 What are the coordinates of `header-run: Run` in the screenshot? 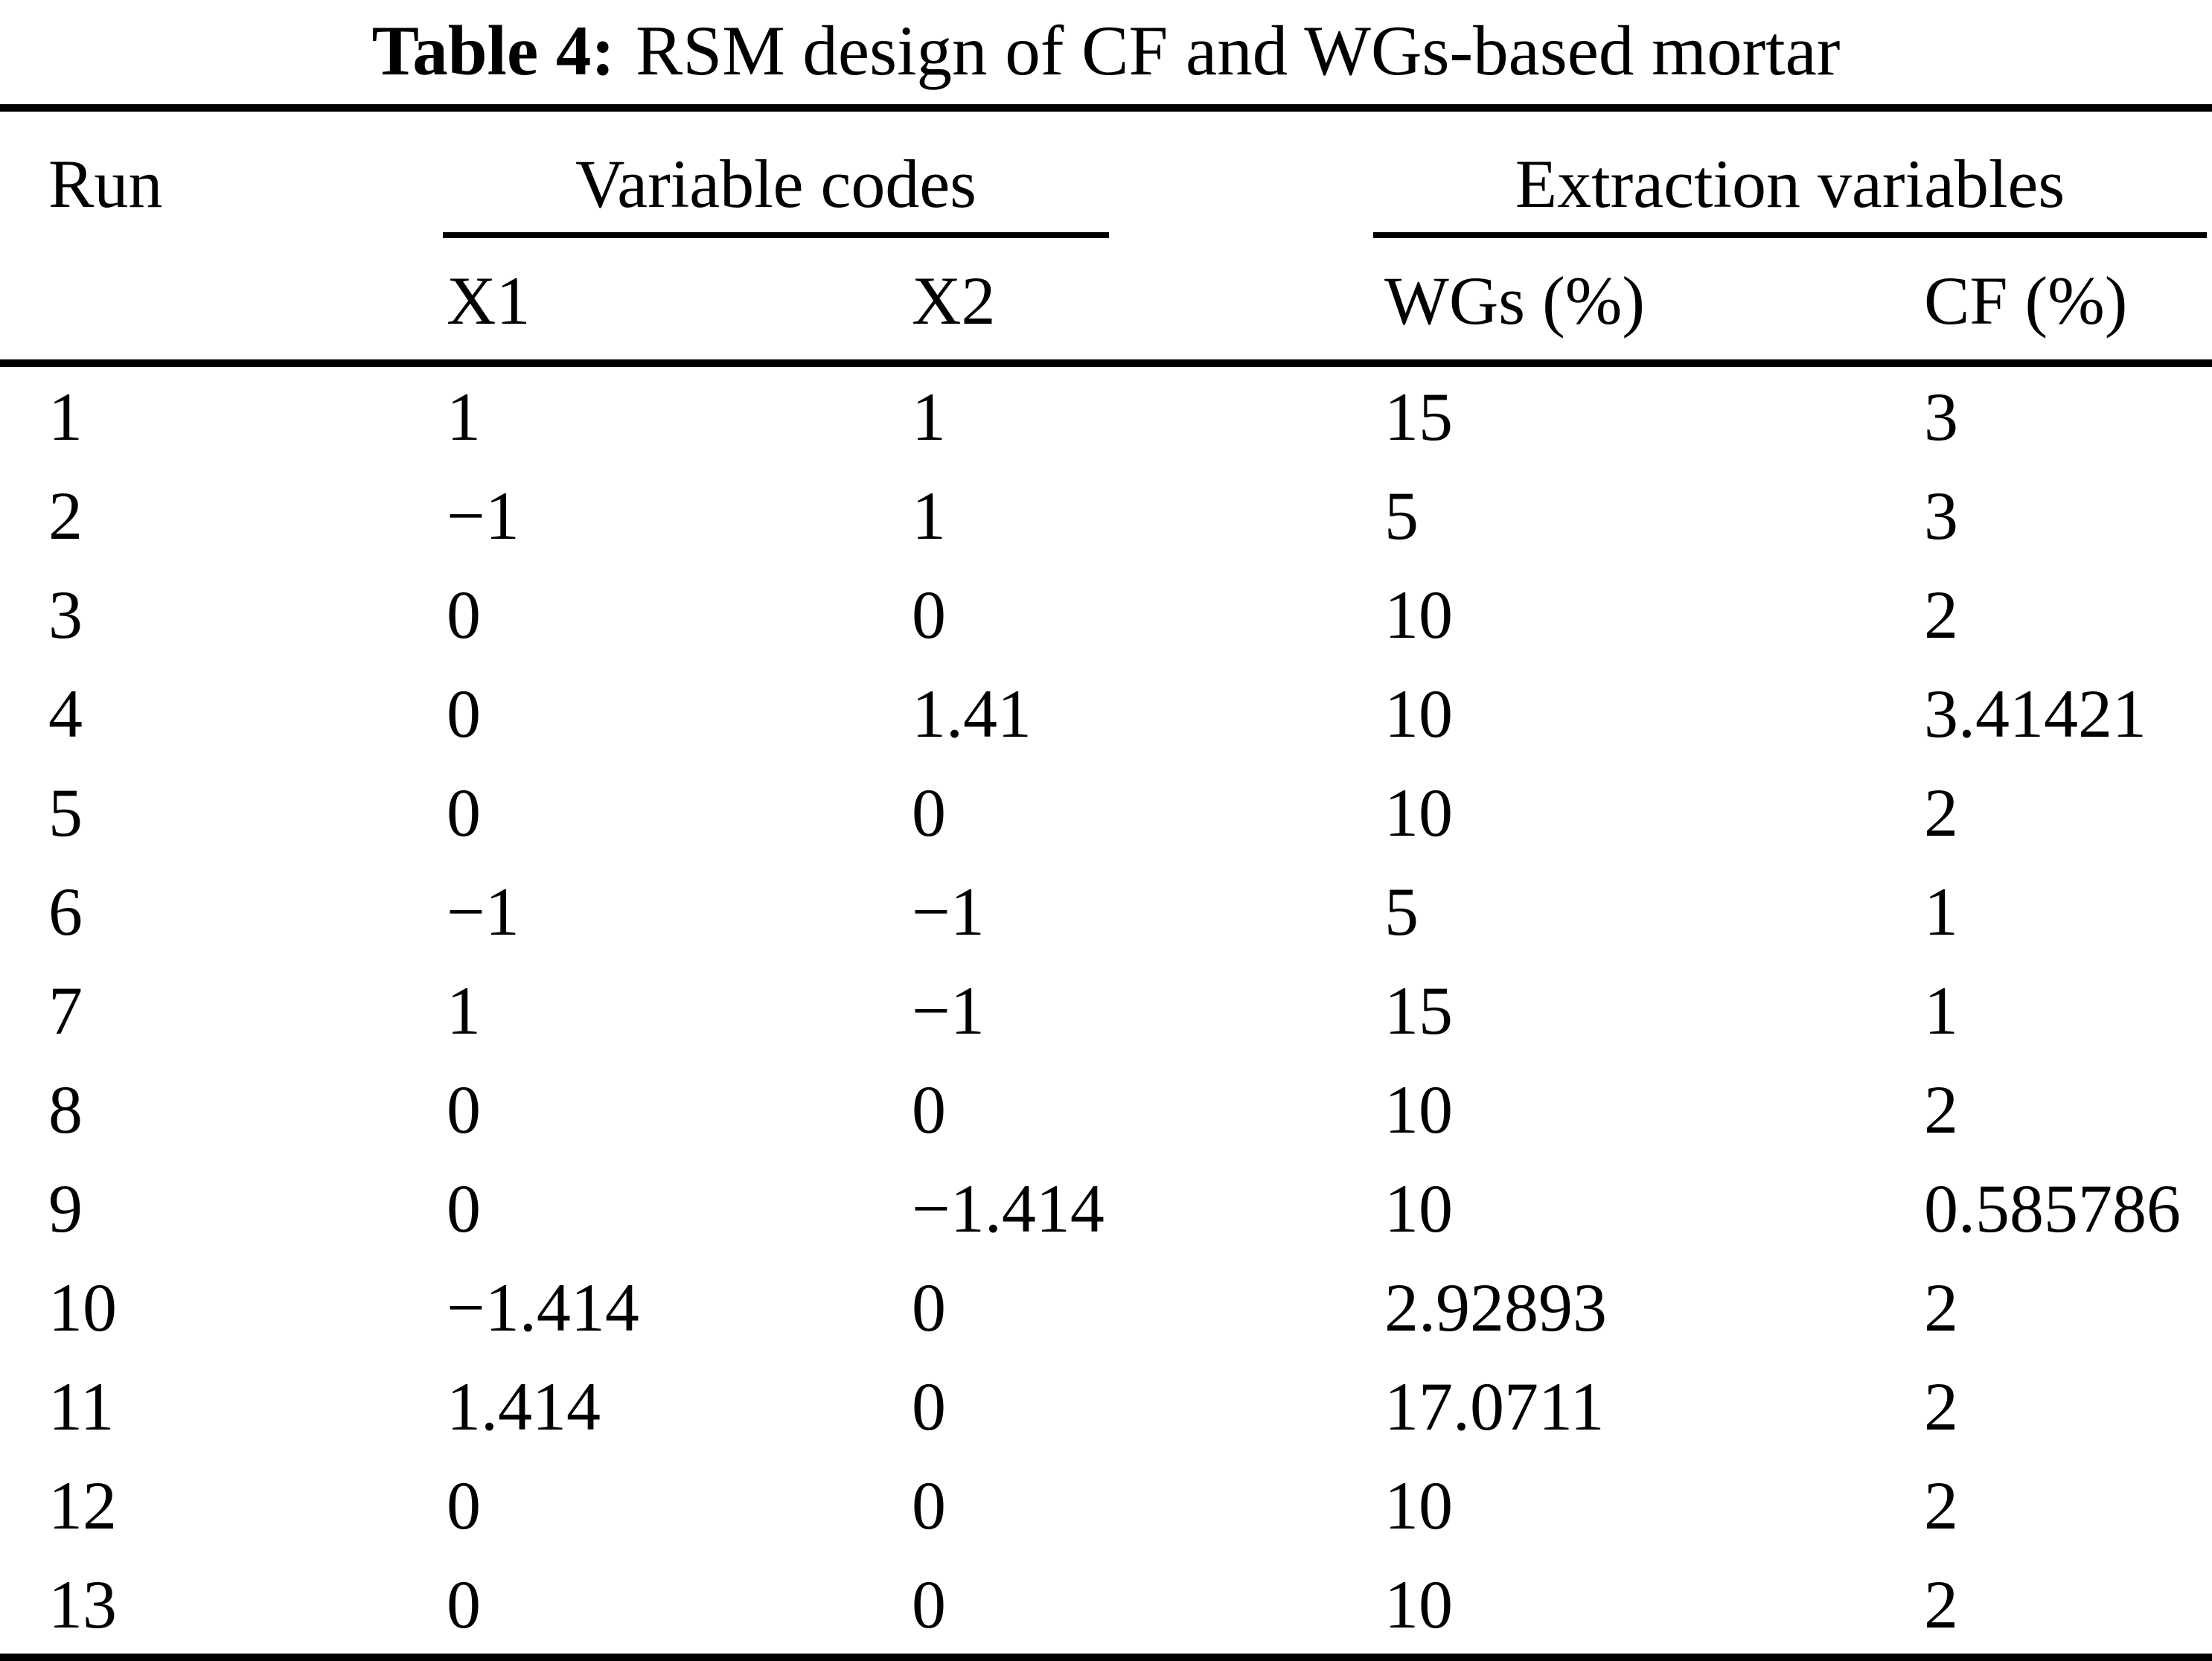 It's located at (106, 184).